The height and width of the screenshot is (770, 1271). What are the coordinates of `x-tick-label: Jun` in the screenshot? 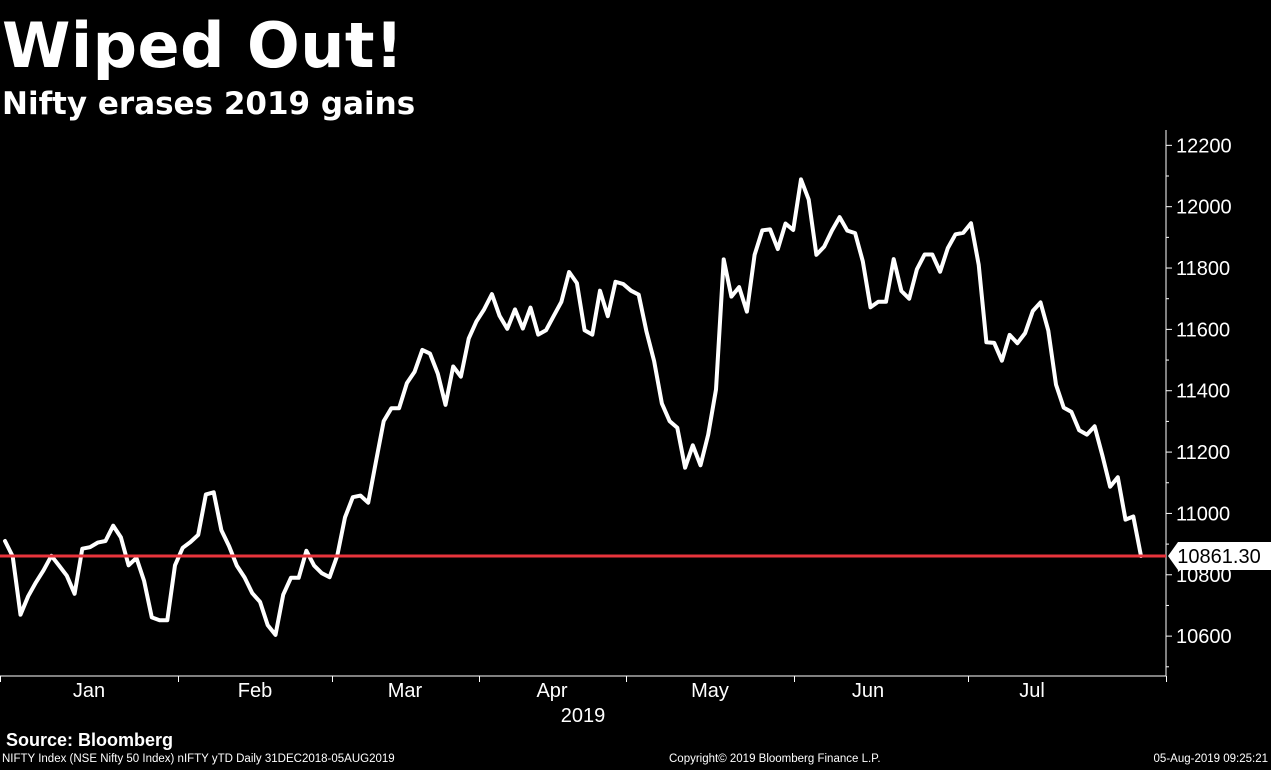 It's located at (868, 691).